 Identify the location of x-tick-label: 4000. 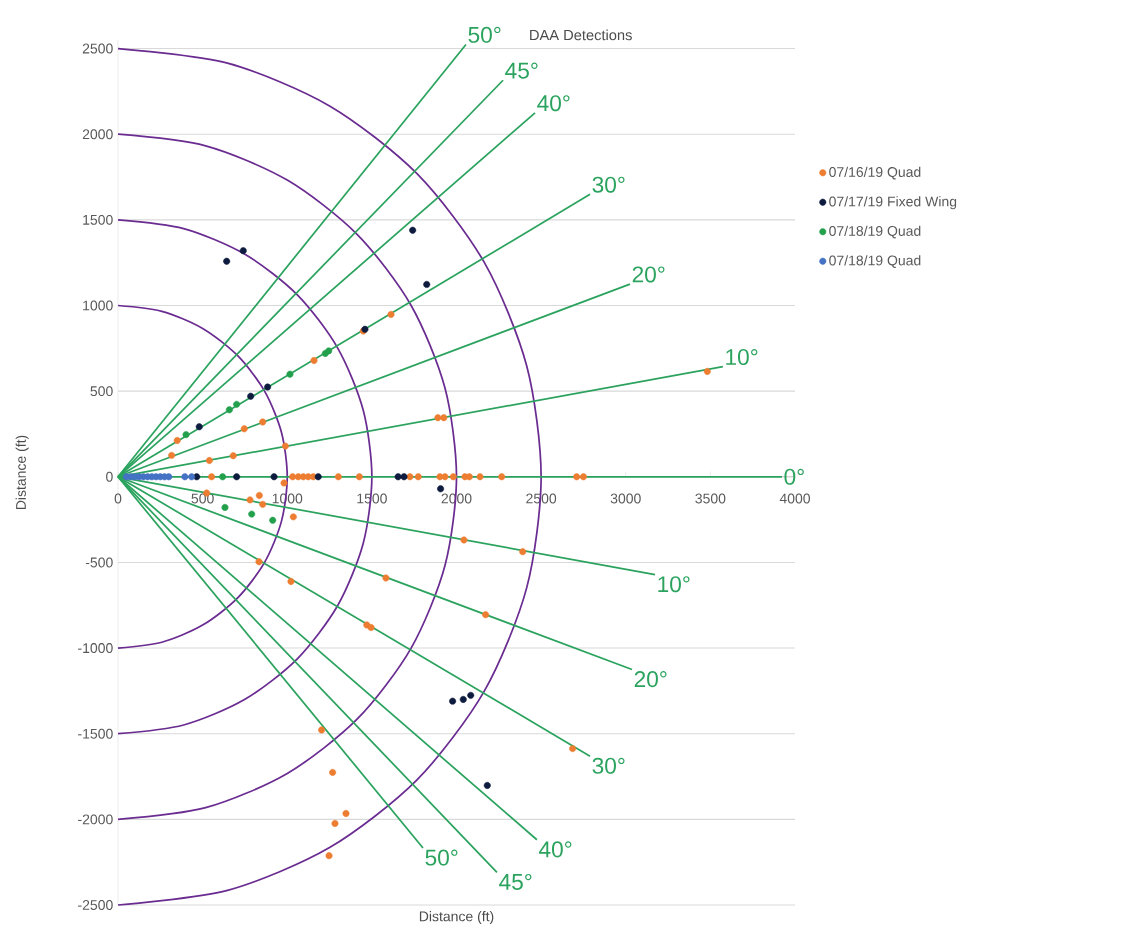
(795, 498).